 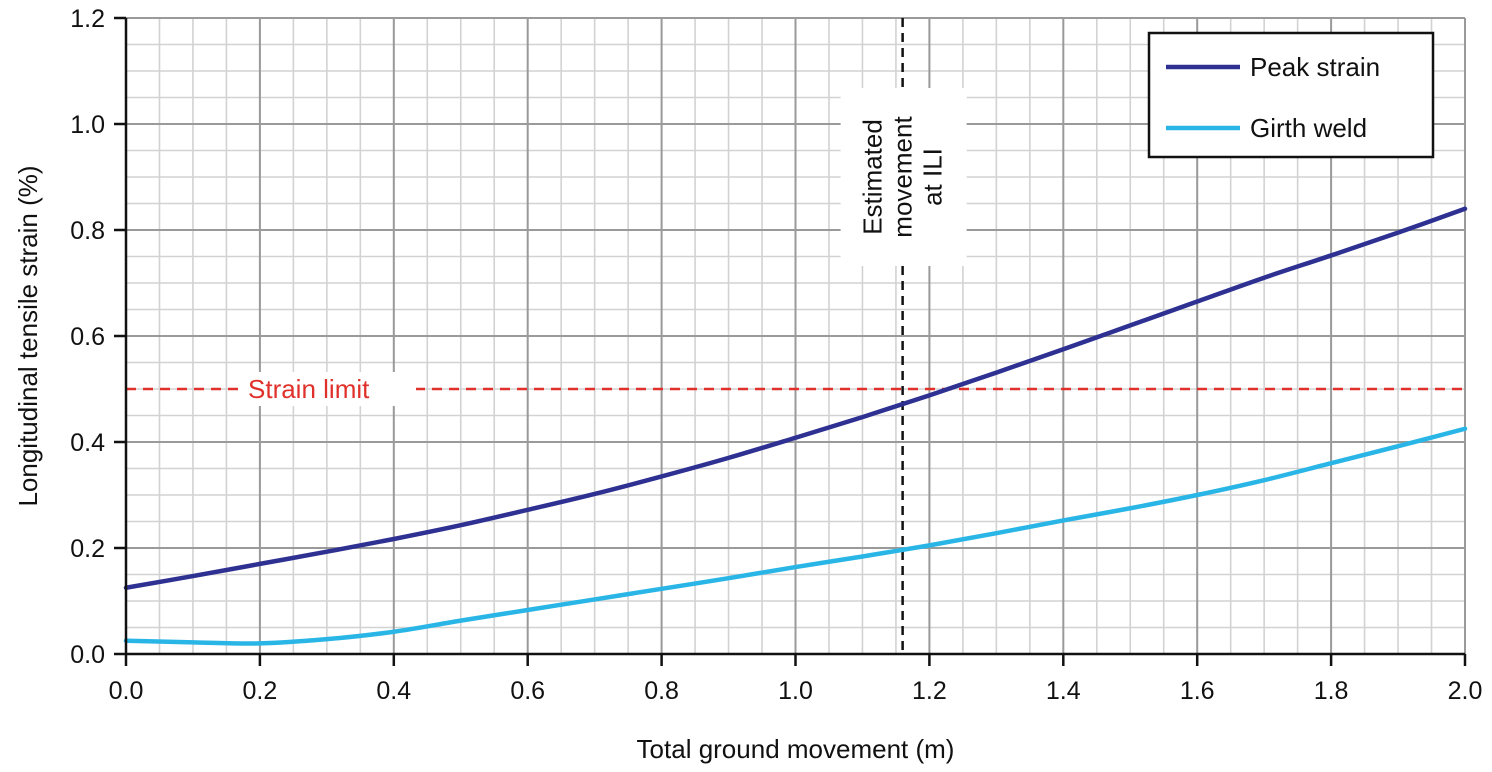 I want to click on y-tick-label: 0.8, so click(x=87, y=231).